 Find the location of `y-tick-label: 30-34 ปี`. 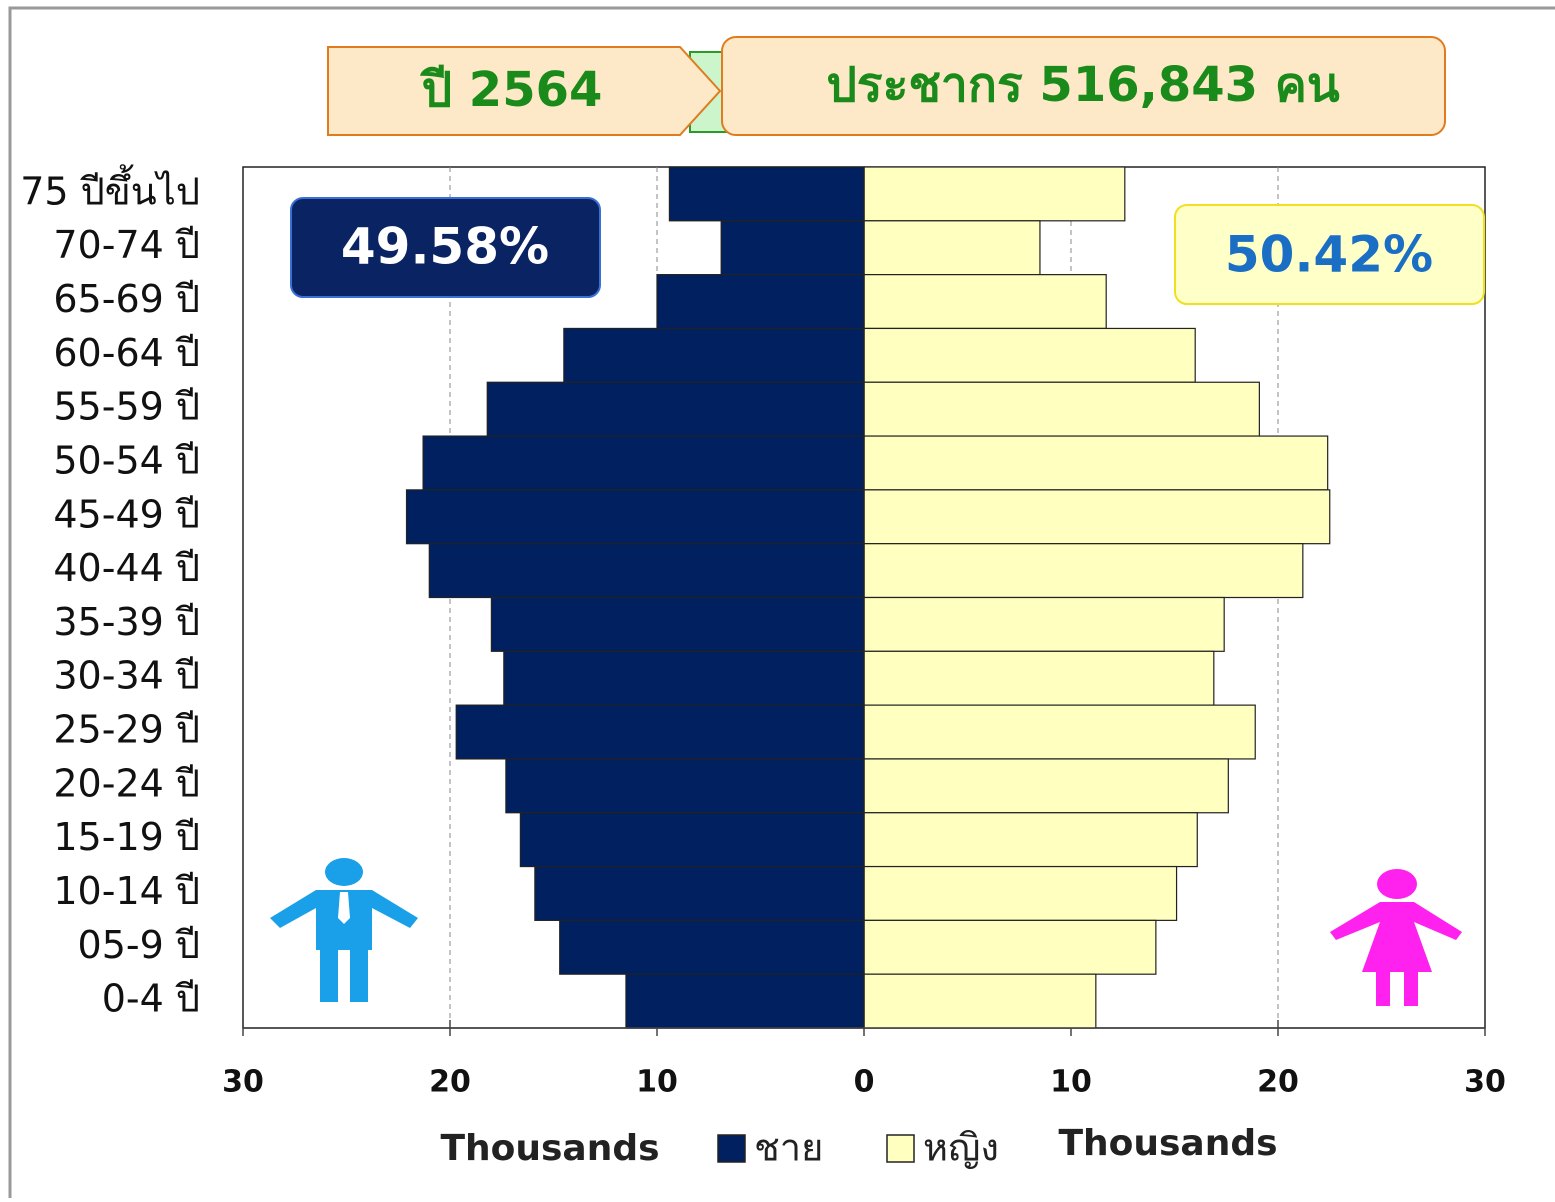

y-tick-label: 30-34 ปี is located at coordinates (126, 676).